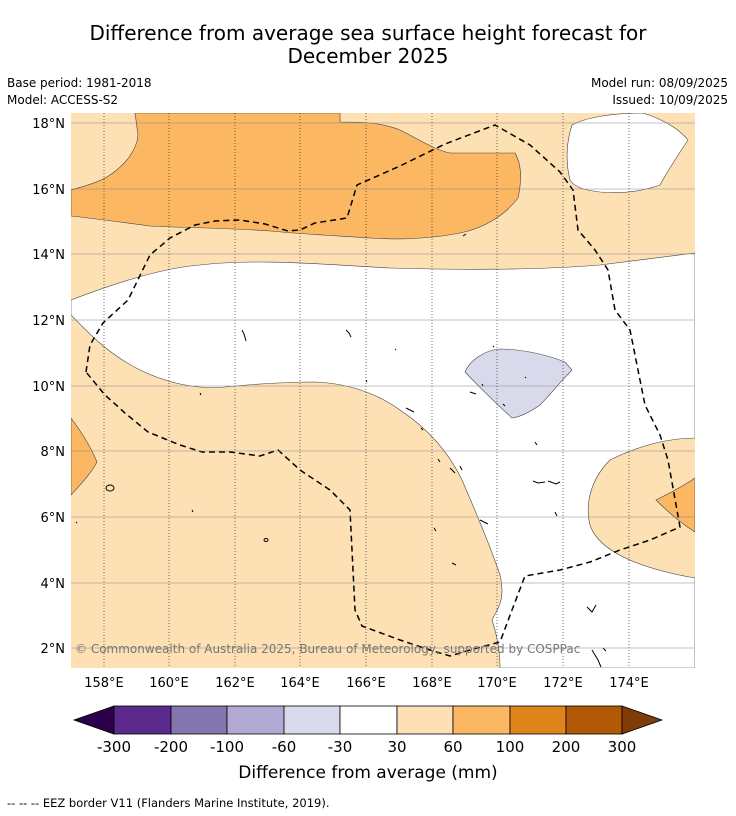 The image size is (736, 816). What do you see at coordinates (300, 683) in the screenshot?
I see `lon-tick: 164°E` at bounding box center [300, 683].